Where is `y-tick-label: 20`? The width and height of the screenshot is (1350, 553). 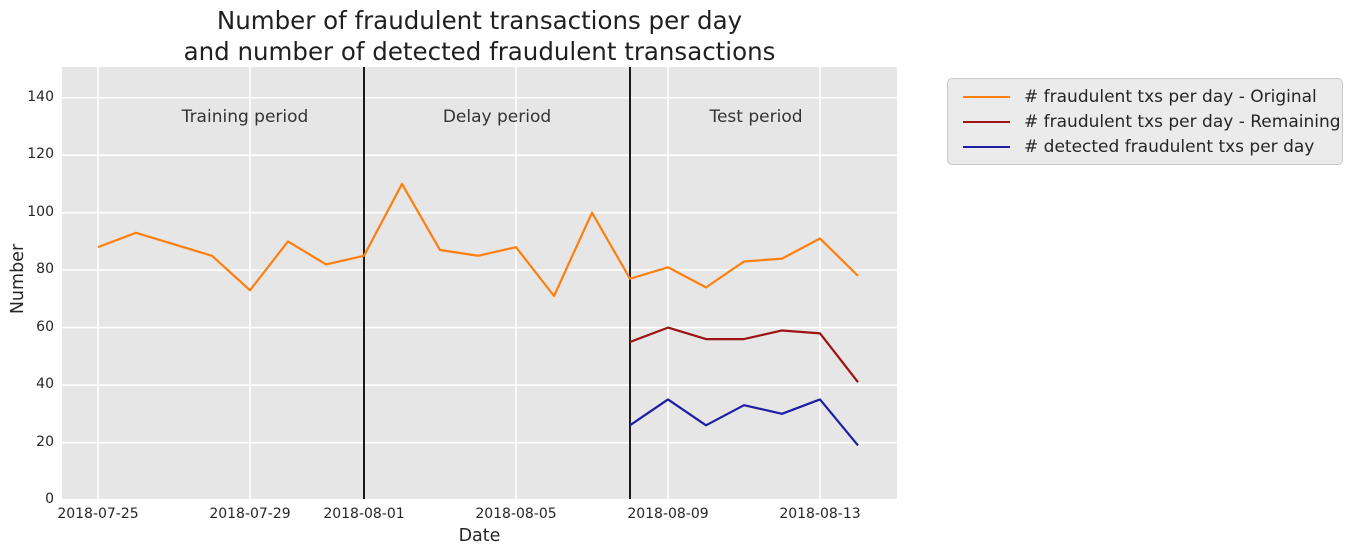
y-tick-label: 20 is located at coordinates (45, 441).